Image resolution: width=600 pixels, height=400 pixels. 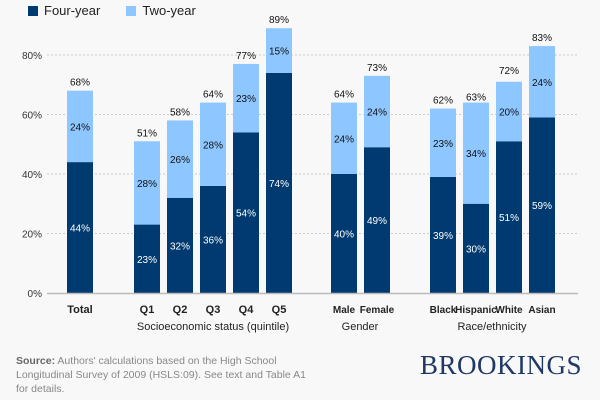 I want to click on data-label-total: 63%, so click(x=476, y=98).